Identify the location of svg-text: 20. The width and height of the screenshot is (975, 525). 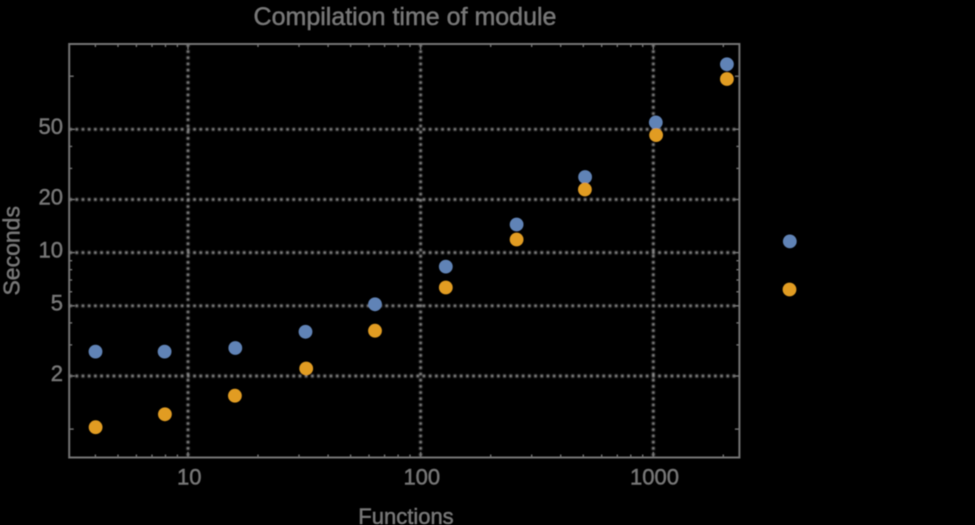
(51, 196).